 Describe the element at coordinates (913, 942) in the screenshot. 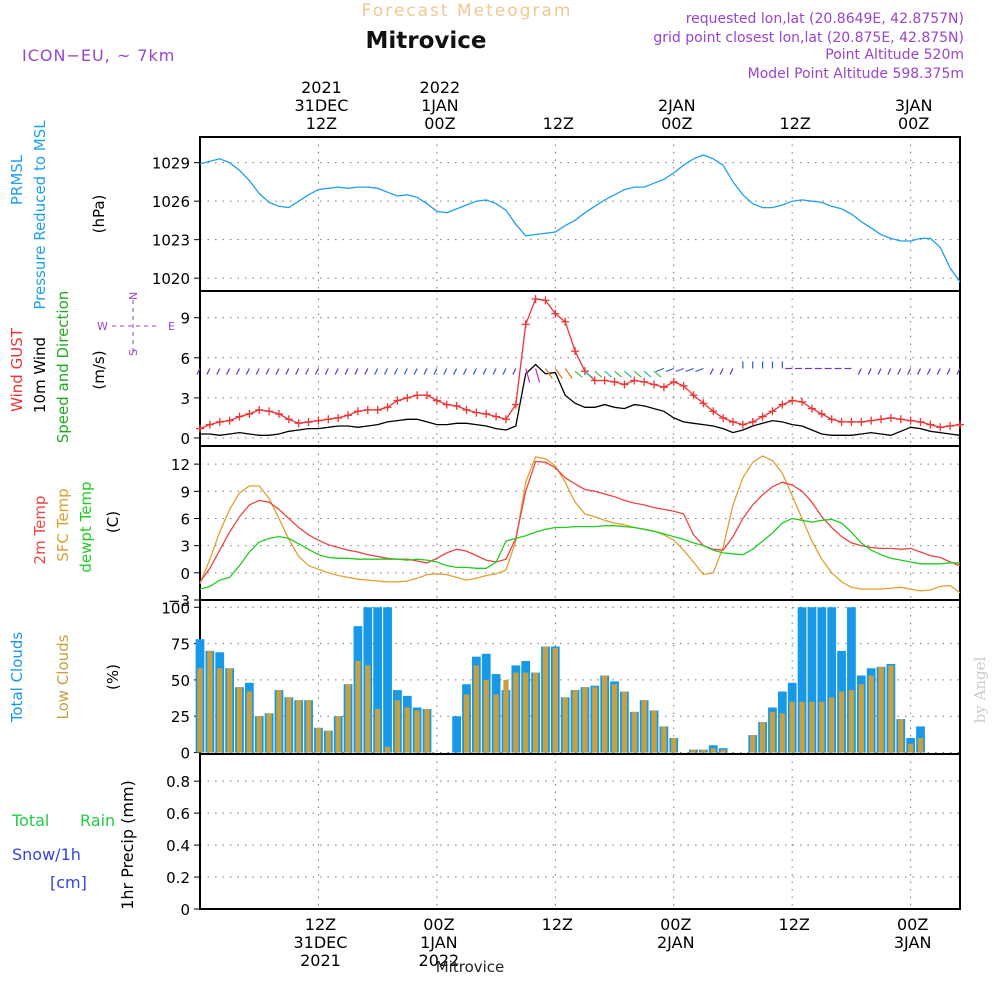

I see `bottom-time-label: 3JAN` at that location.